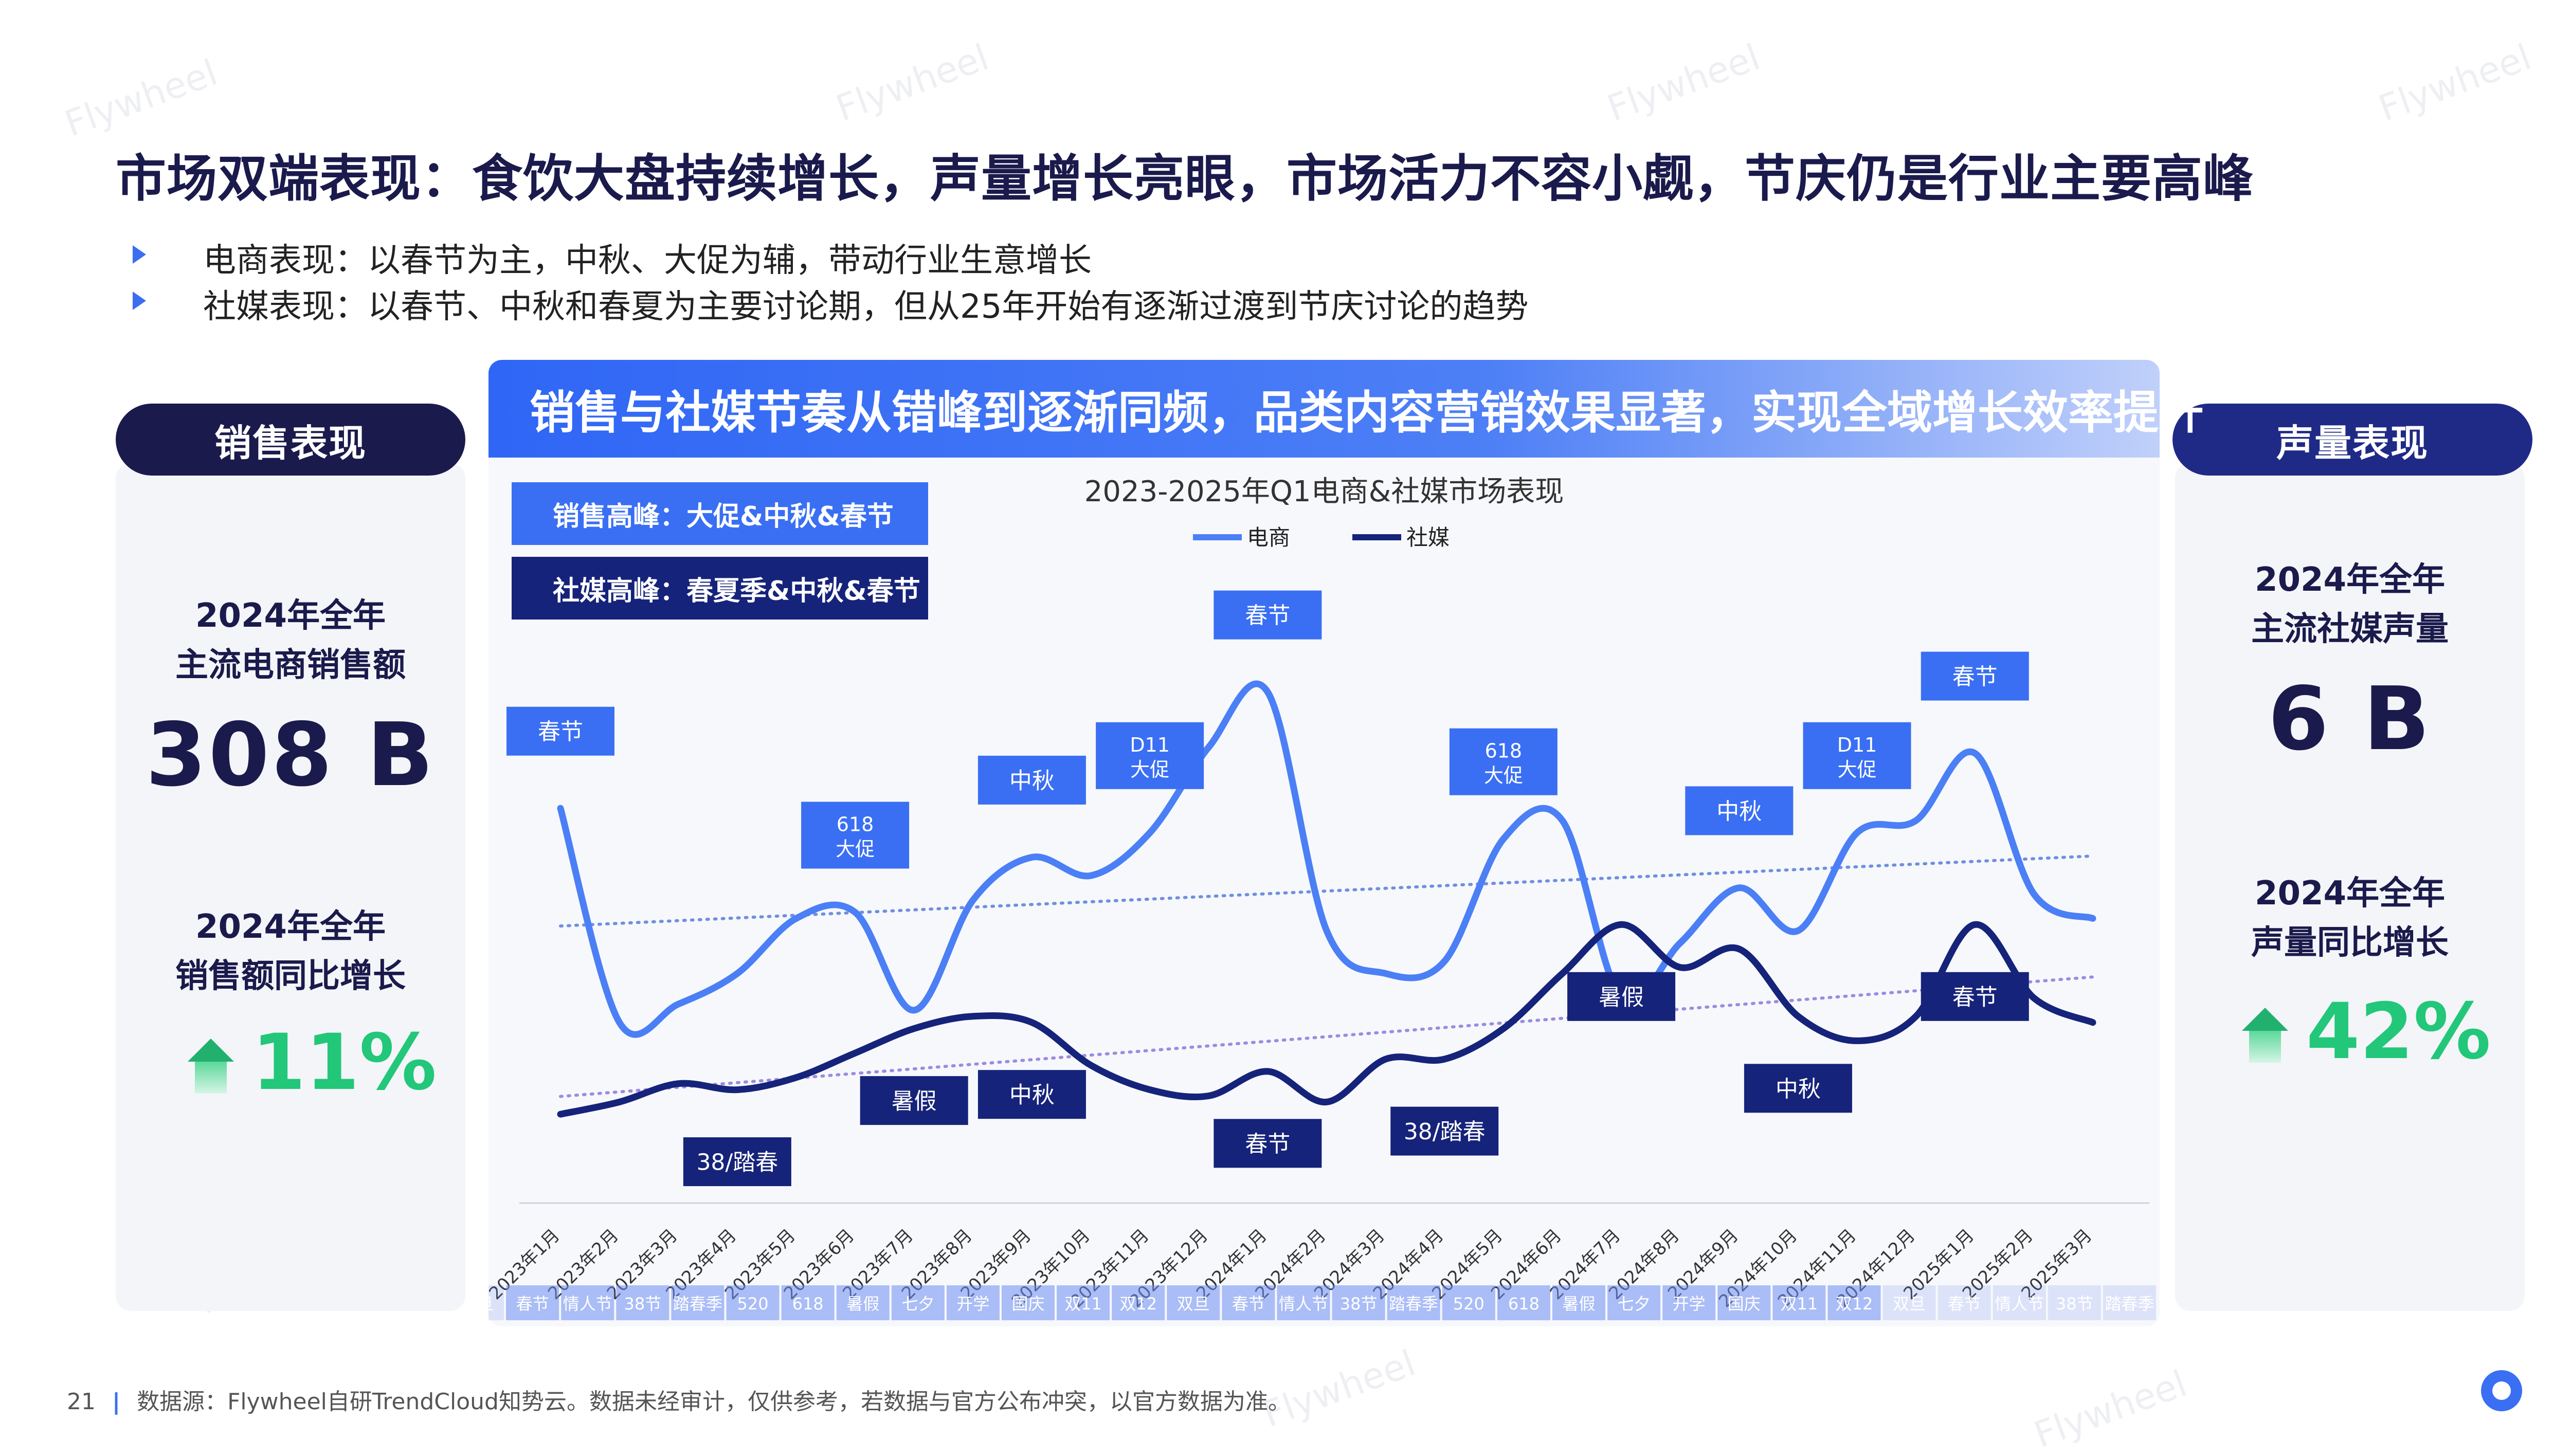  What do you see at coordinates (344, 1062) in the screenshot?
I see `sales-growth-value: 11%` at bounding box center [344, 1062].